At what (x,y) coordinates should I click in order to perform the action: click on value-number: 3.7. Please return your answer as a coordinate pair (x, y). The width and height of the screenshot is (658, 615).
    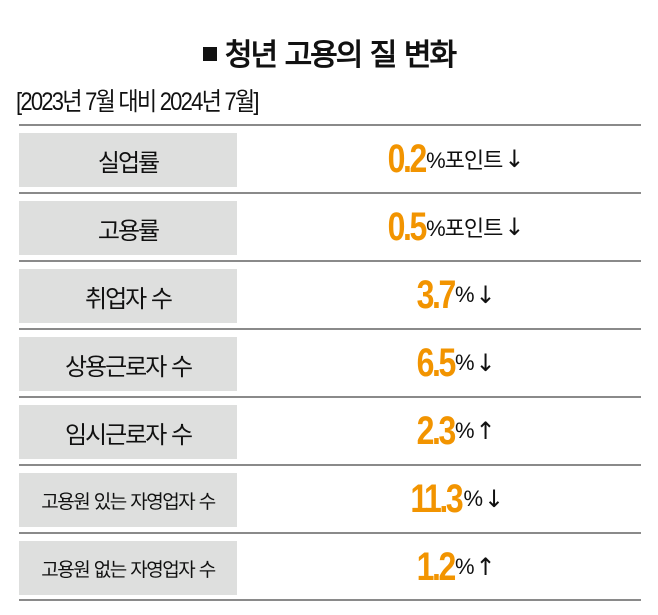
    Looking at the image, I should click on (437, 294).